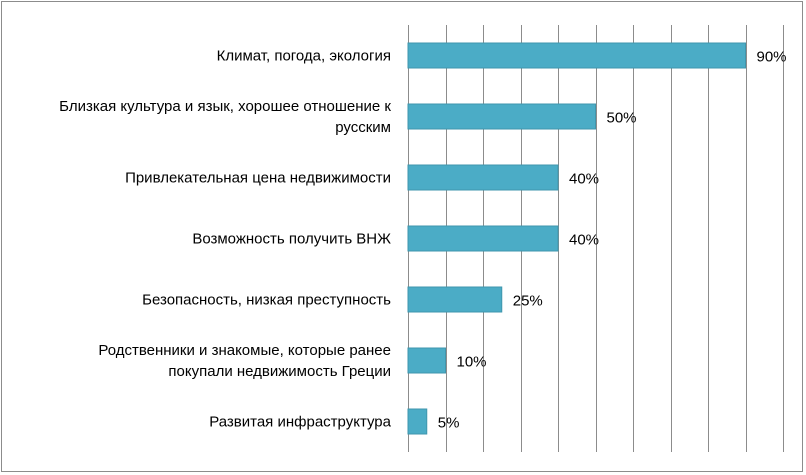  Describe the element at coordinates (528, 301) in the screenshot. I see `data-label: 25%` at that location.